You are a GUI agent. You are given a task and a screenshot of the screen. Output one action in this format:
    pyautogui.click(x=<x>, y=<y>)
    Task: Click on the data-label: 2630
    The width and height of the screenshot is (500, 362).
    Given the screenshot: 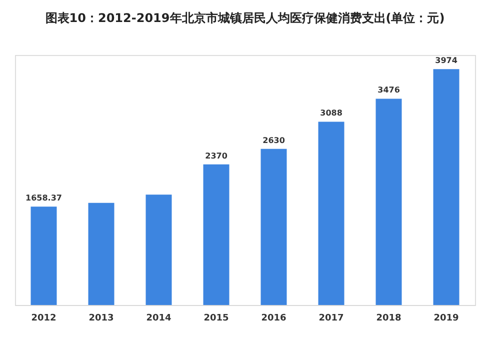 What is the action you would take?
    pyautogui.click(x=274, y=140)
    